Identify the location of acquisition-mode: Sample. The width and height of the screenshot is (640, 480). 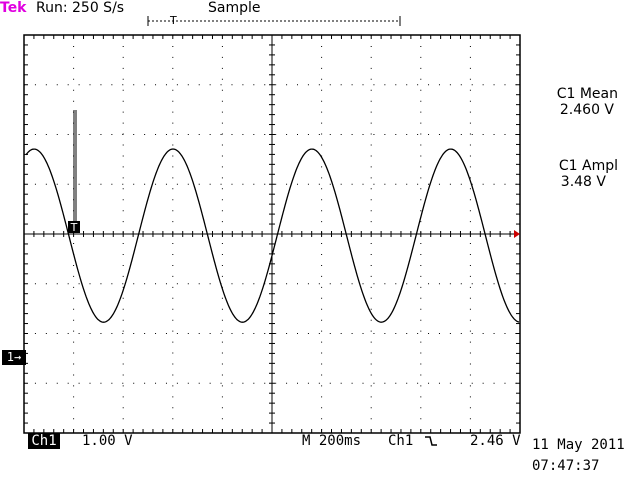
(234, 8).